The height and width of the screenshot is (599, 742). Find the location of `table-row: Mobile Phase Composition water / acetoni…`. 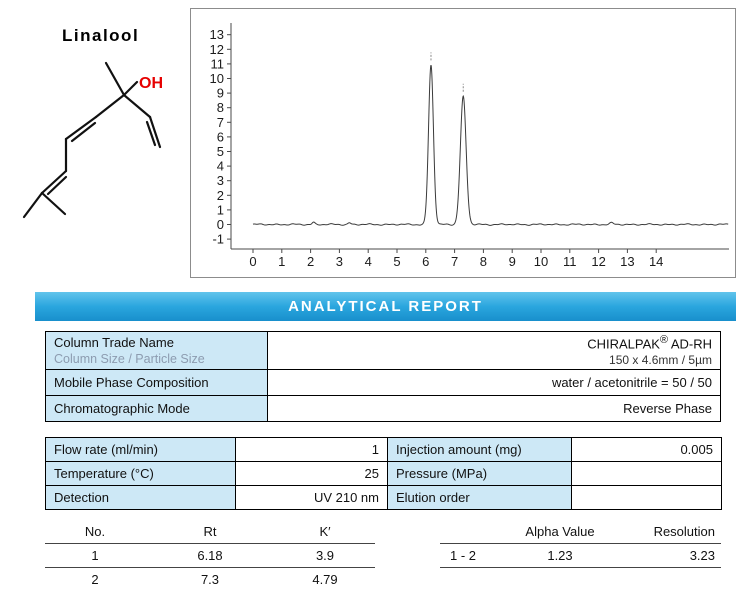

table-row: Mobile Phase Composition water / acetoni… is located at coordinates (383, 383).